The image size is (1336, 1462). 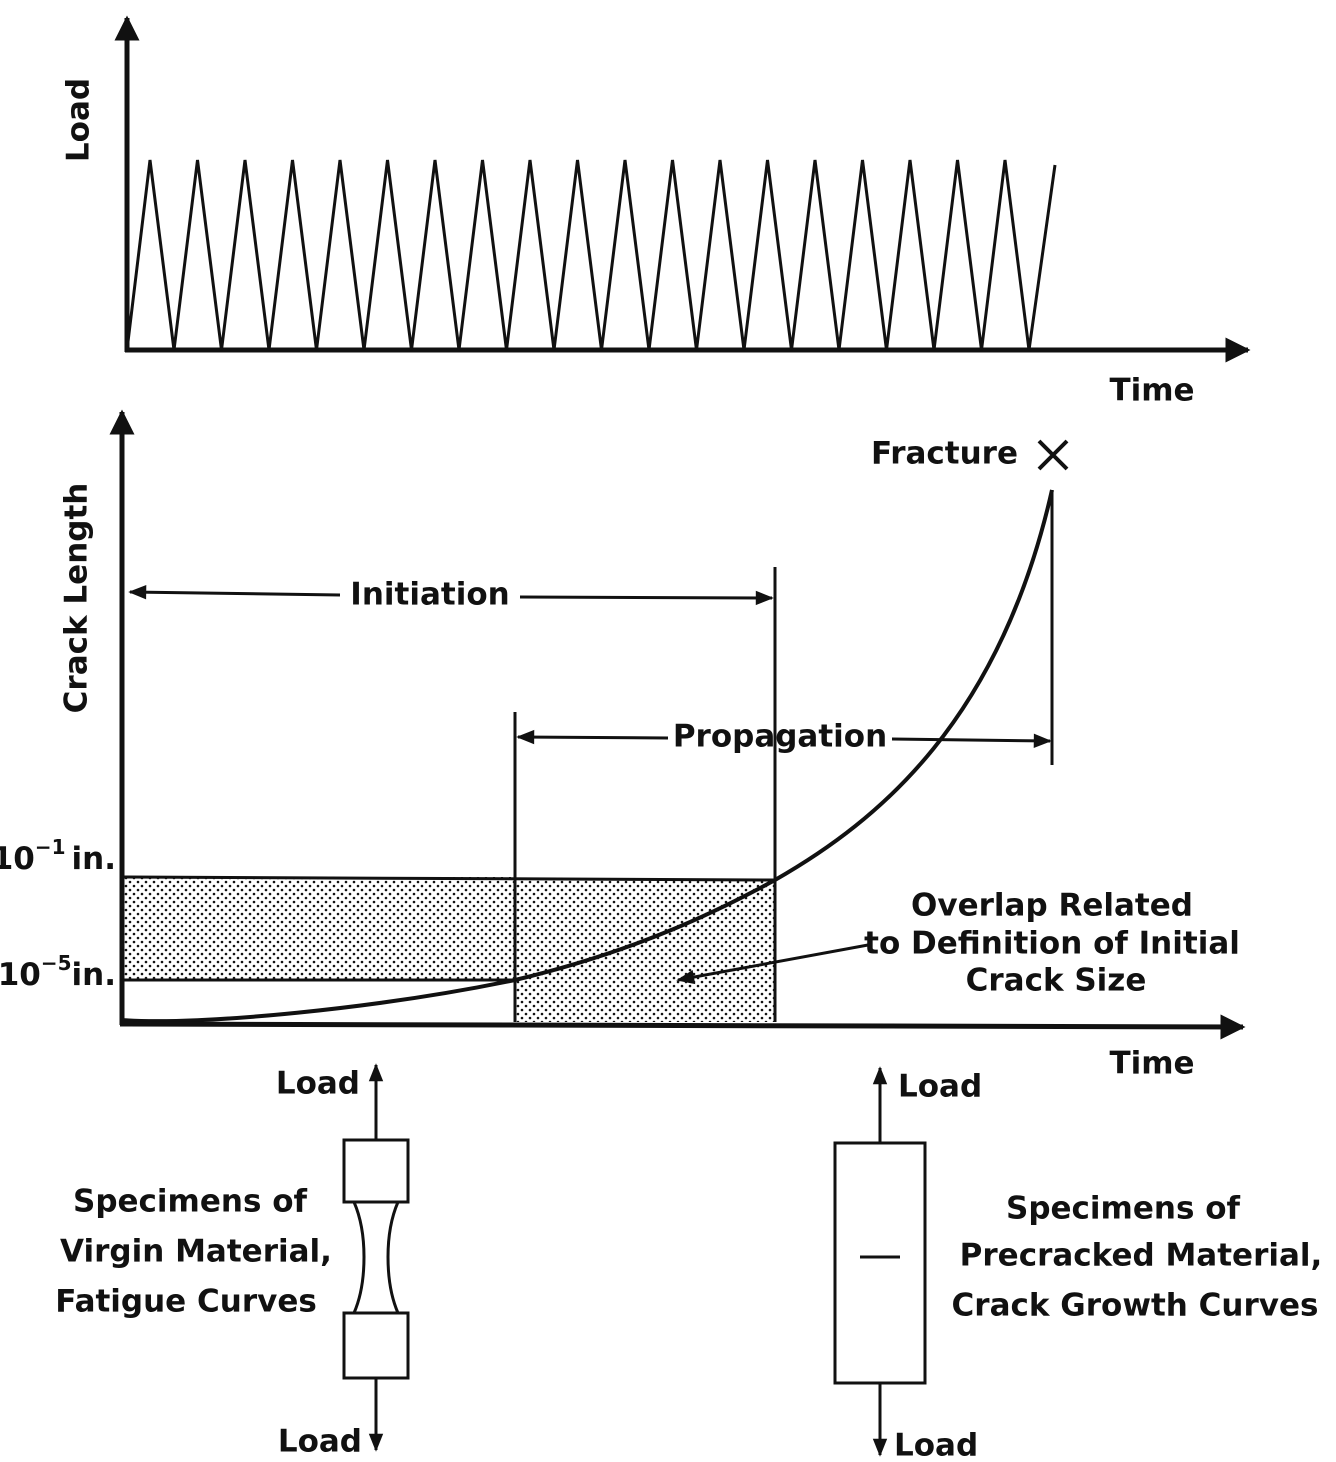 What do you see at coordinates (196, 1252) in the screenshot?
I see `caption-line: Virgin Material,` at bounding box center [196, 1252].